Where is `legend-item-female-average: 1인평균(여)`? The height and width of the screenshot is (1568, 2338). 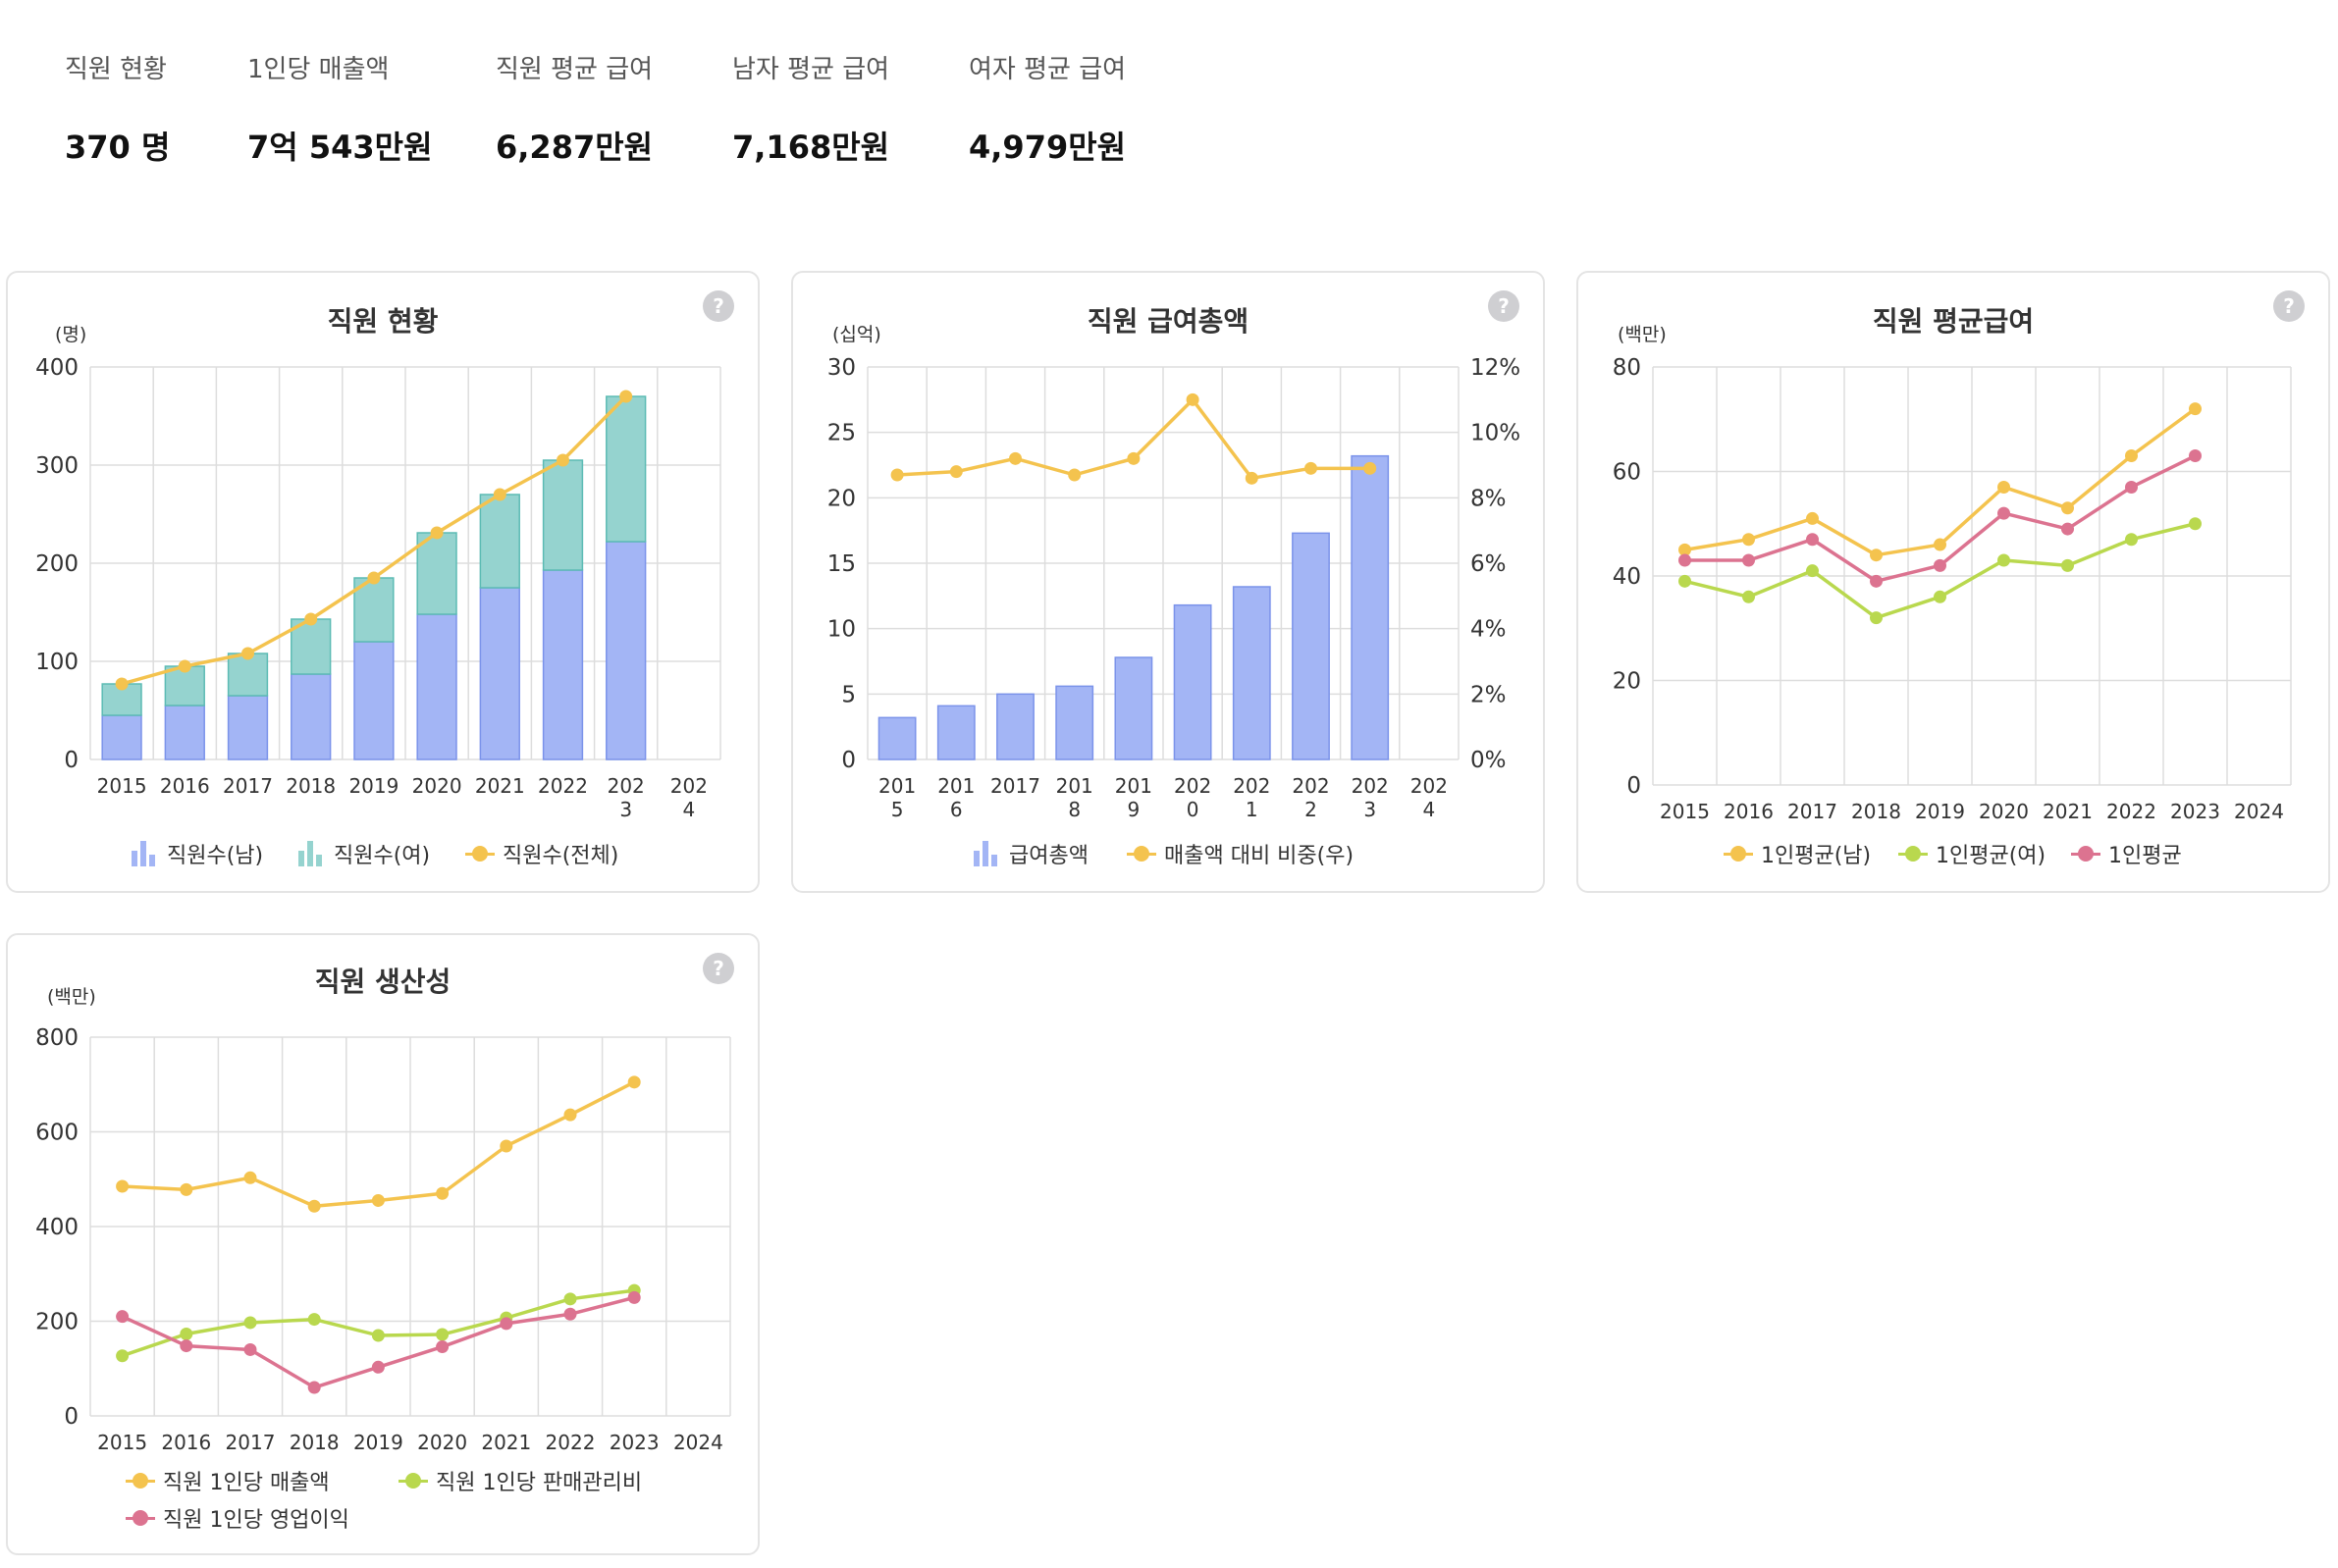 legend-item-female-average: 1인평균(여) is located at coordinates (1972, 853).